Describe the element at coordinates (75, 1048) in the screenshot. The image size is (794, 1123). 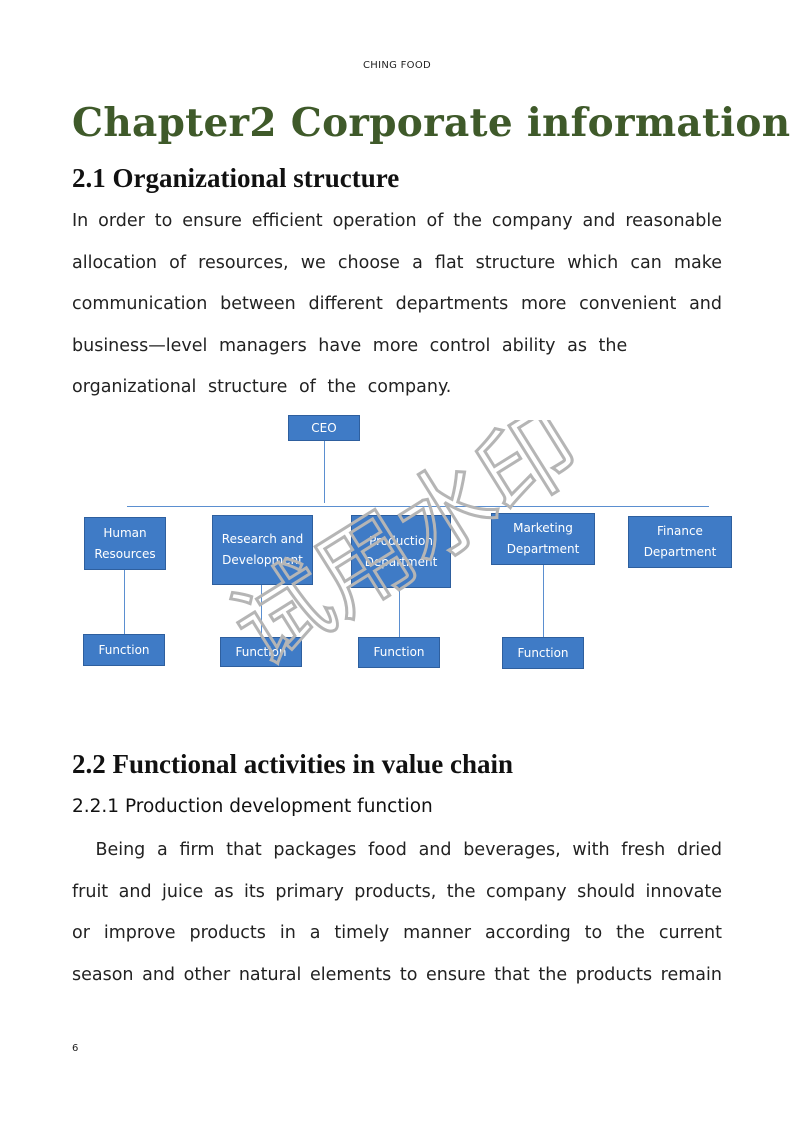
I see `page-number: 6` at that location.